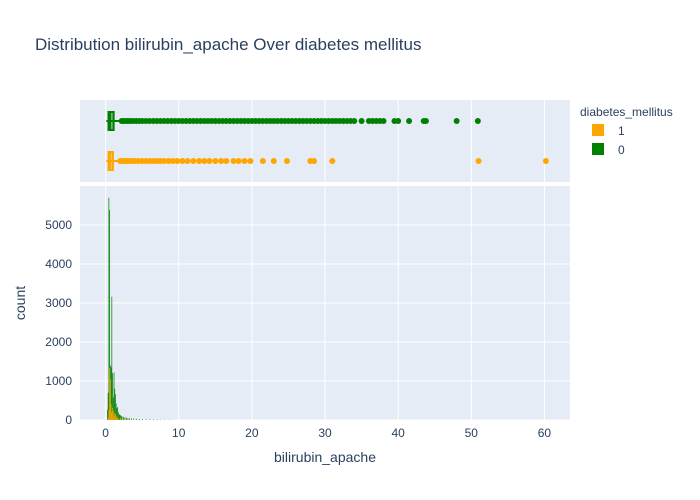  Describe the element at coordinates (325, 457) in the screenshot. I see `x-axis-label: bilirubin_apache` at that location.